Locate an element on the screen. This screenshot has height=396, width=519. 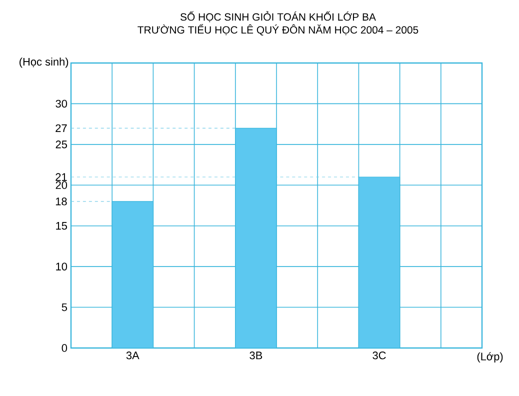
chart-title: SỐ HỌC SINH GIỎI TOÁN KHỐI LỚP BA is located at coordinates (278, 16).